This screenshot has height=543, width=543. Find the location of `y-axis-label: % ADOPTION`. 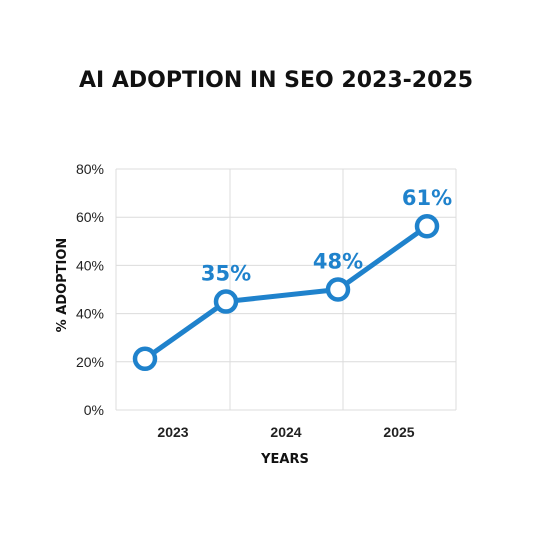

y-axis-label: % ADOPTION is located at coordinates (62, 285).